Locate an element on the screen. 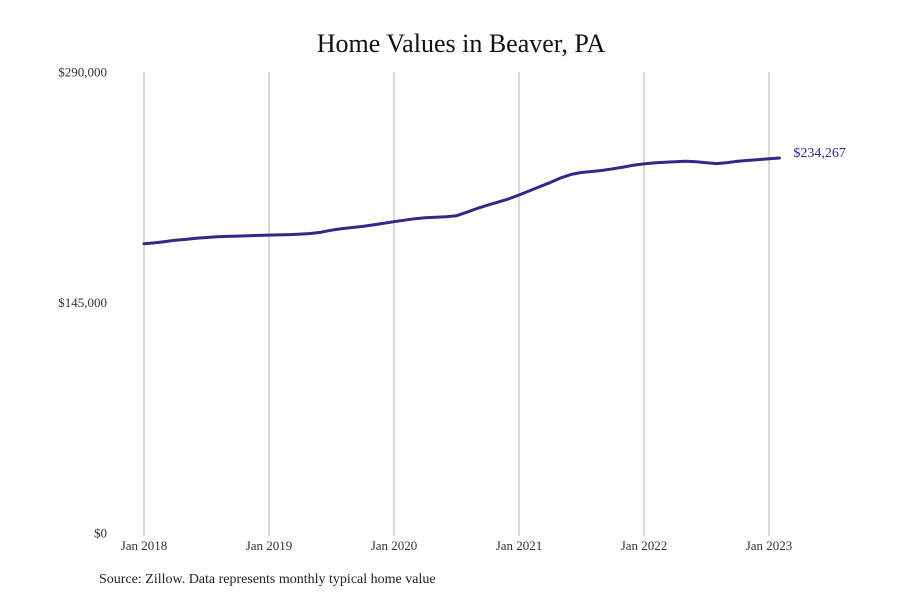 This screenshot has height=600, width=900. x-tick-label: Jan 2020 is located at coordinates (394, 545).